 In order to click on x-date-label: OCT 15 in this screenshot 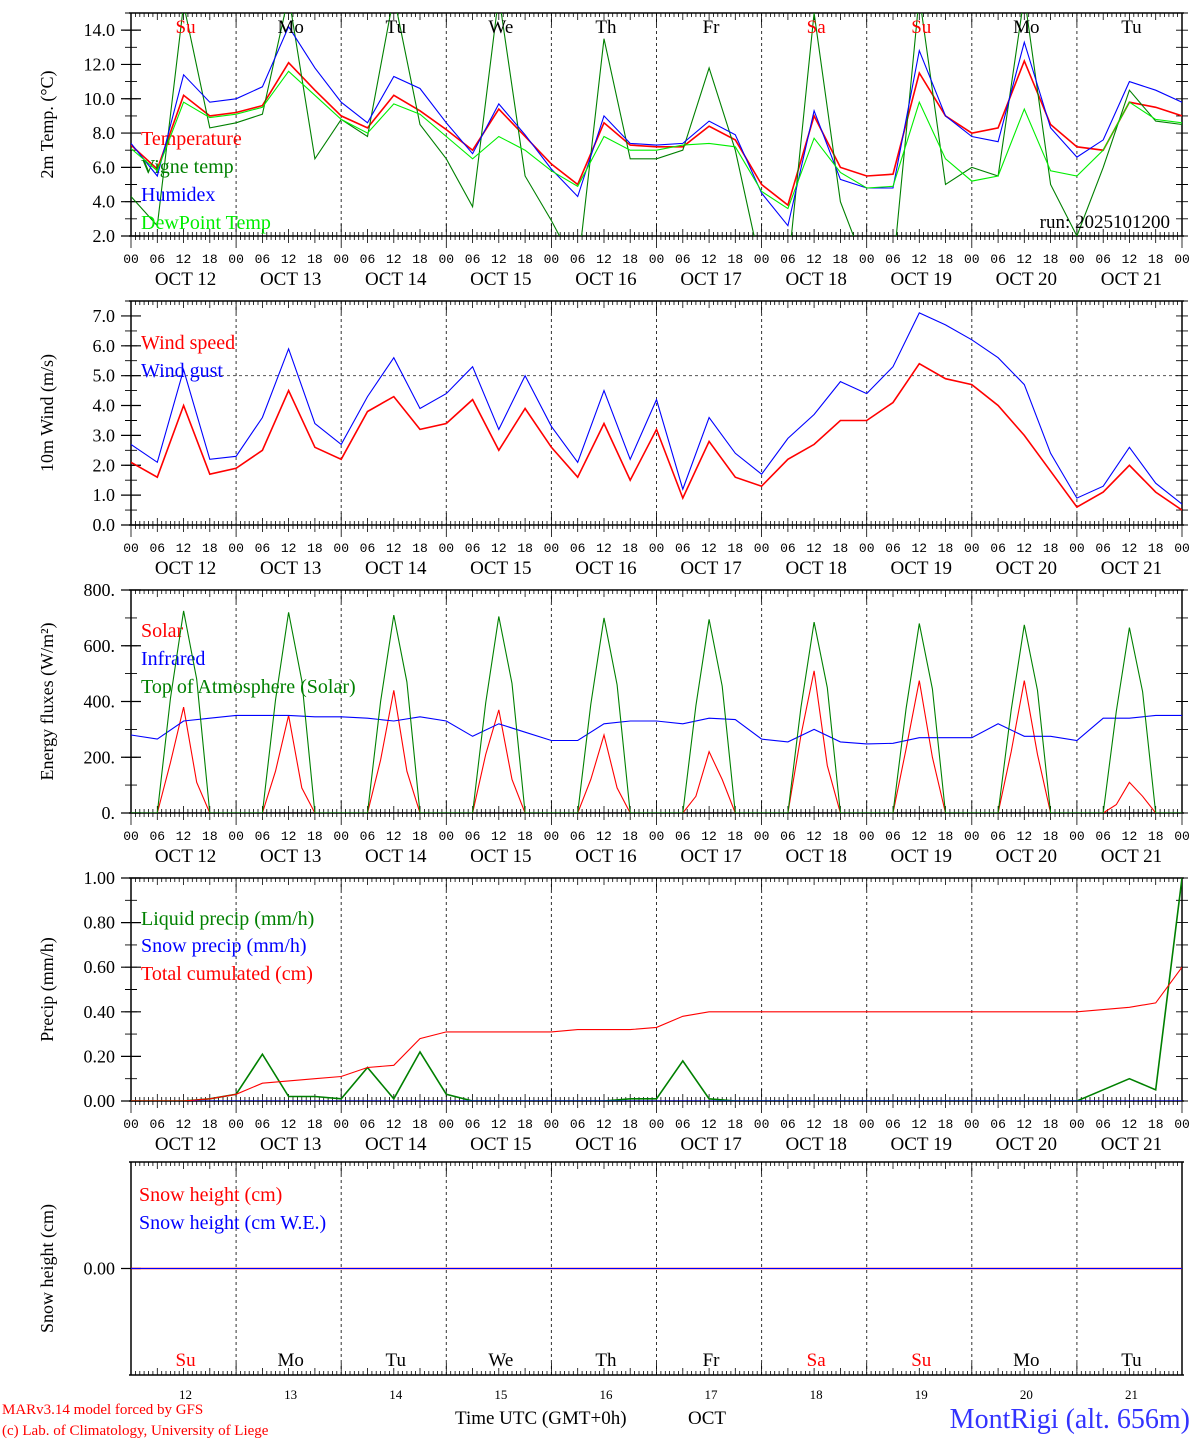, I will do `click(500, 1144)`.